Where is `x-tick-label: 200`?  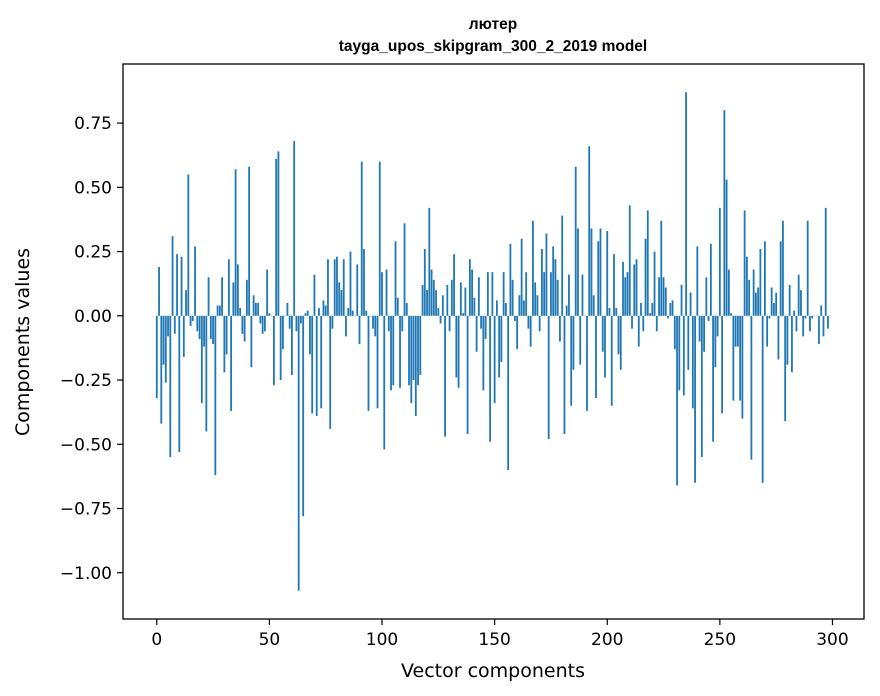
x-tick-label: 200 is located at coordinates (607, 640).